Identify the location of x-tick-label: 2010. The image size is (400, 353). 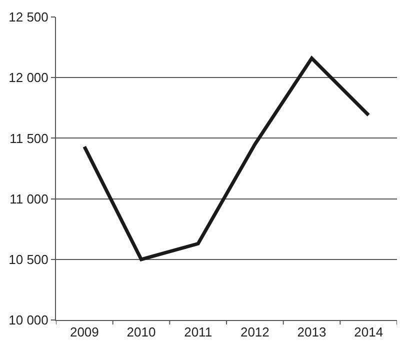
(141, 332).